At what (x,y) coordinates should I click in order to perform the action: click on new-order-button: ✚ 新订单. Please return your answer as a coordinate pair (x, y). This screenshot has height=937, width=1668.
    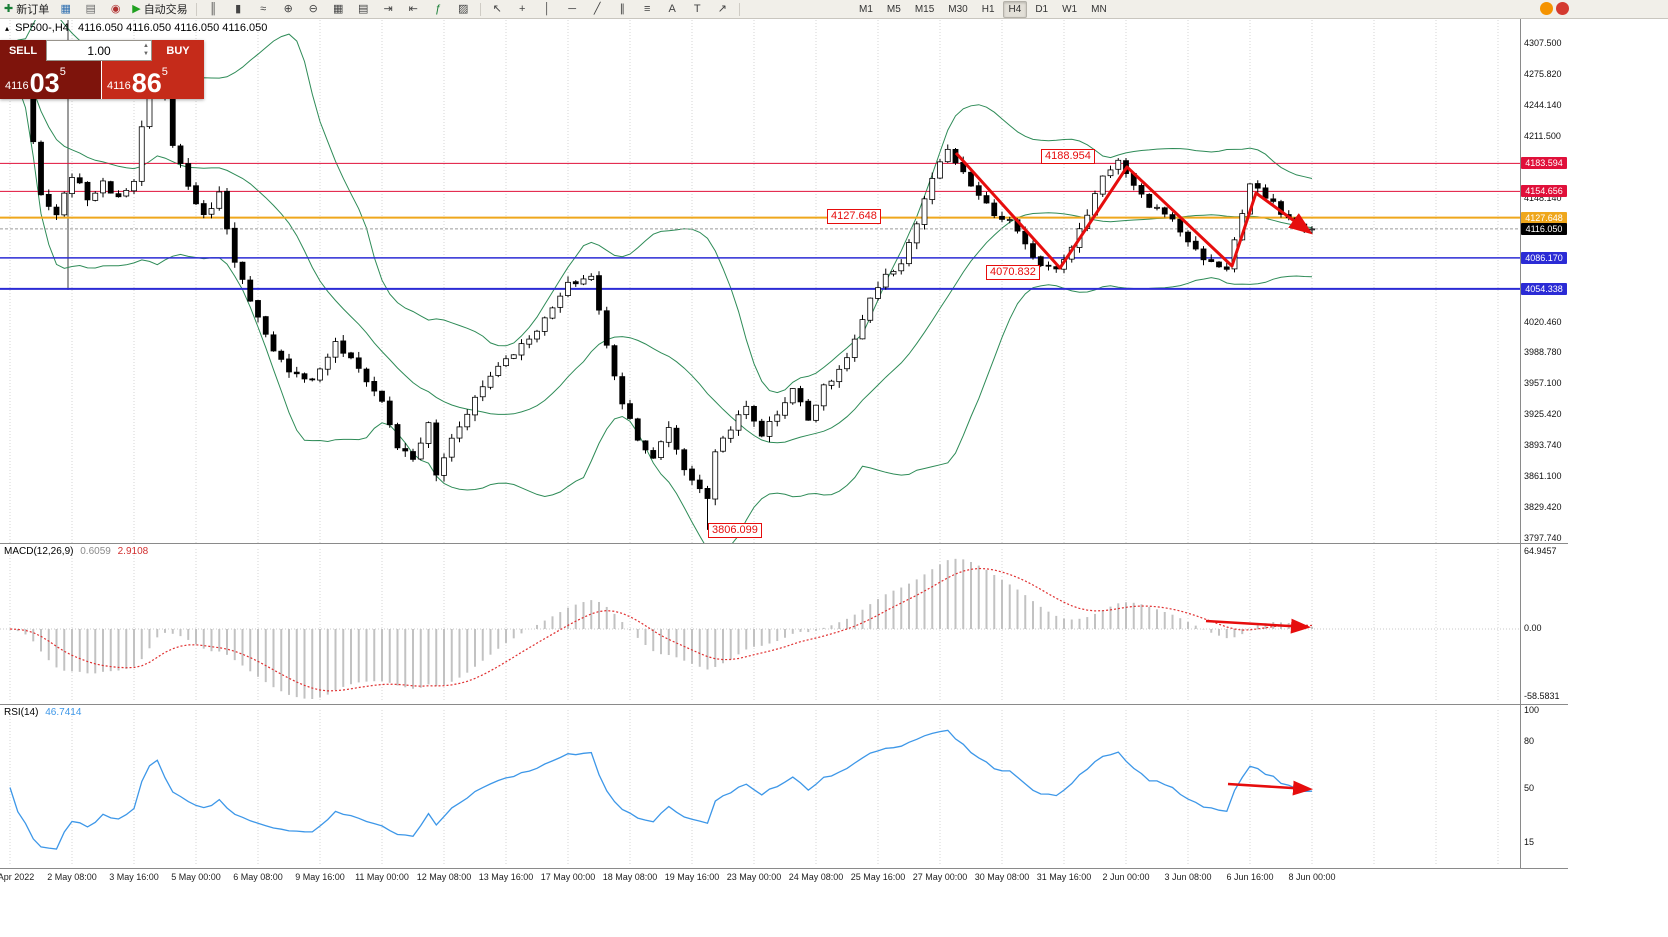
    Looking at the image, I should click on (26, 9).